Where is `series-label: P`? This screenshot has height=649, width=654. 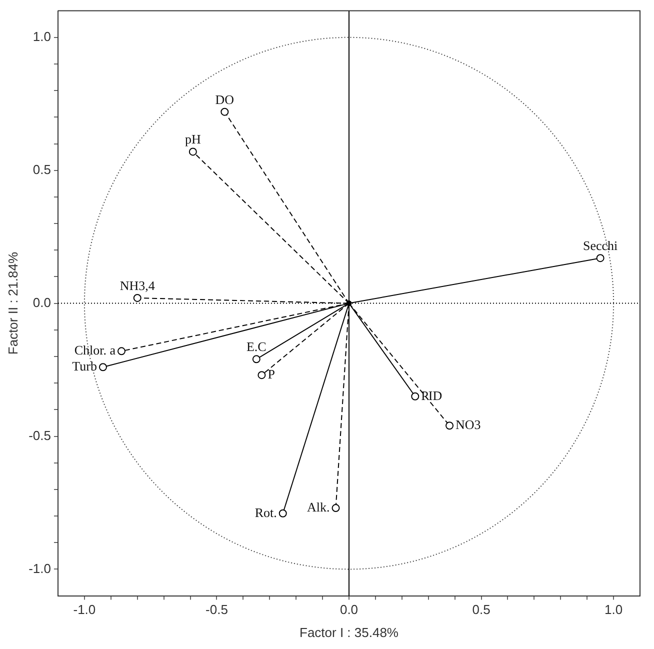 series-label: P is located at coordinates (271, 374).